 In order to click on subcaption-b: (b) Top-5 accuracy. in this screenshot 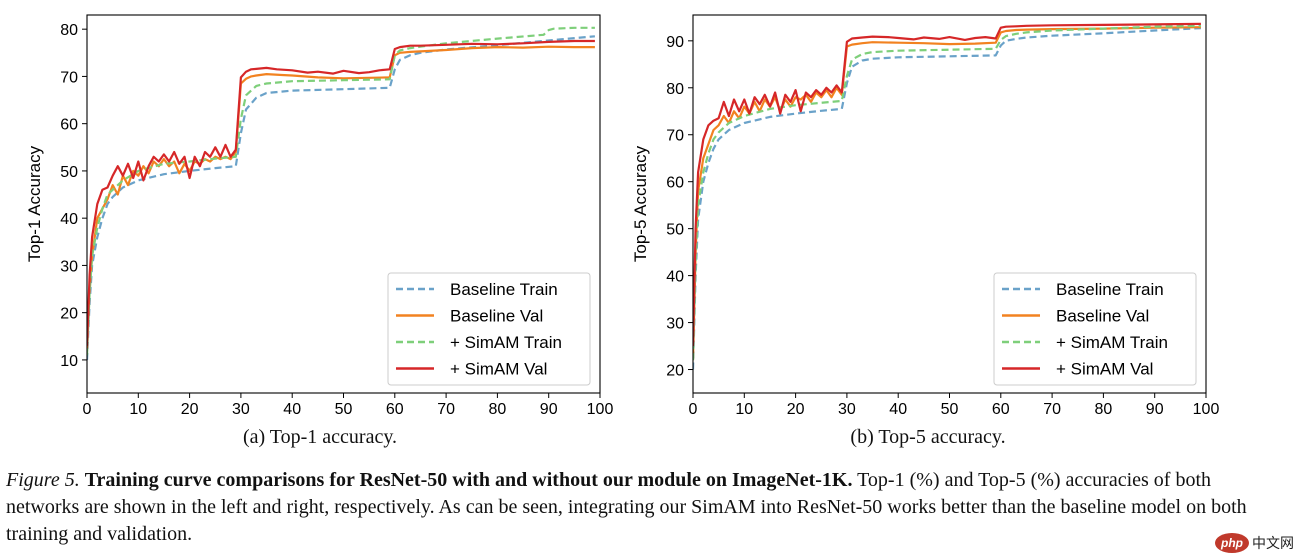, I will do `click(928, 437)`.